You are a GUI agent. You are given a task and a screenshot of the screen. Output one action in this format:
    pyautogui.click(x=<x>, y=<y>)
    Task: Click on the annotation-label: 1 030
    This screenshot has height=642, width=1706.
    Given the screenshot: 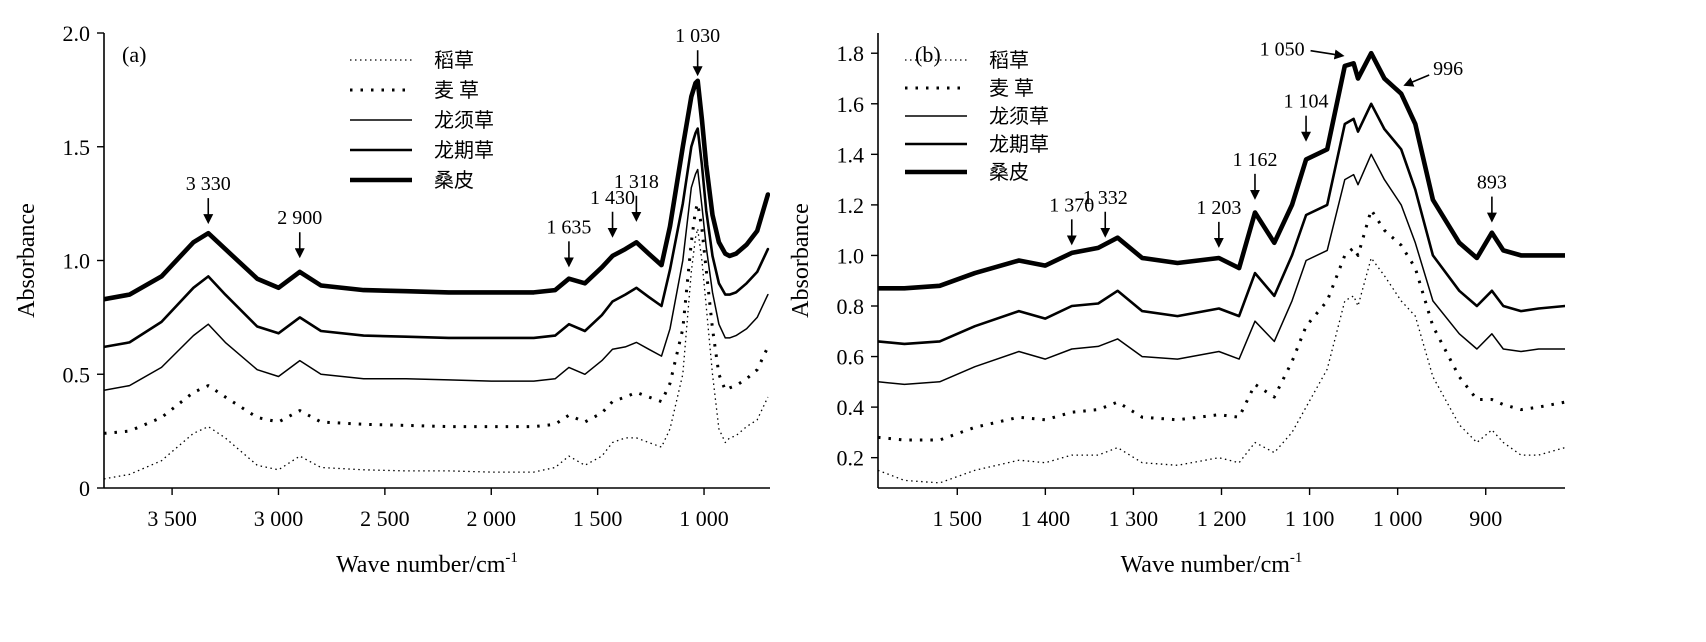 What is the action you would take?
    pyautogui.click(x=697, y=36)
    